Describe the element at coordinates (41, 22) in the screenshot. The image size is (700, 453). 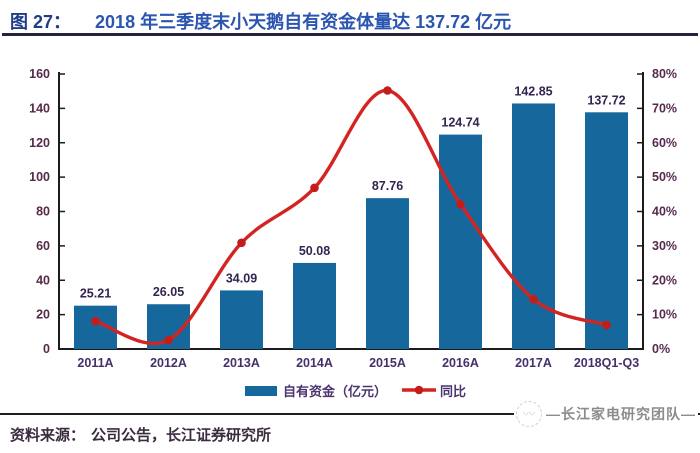
I see `figure-number: 图 27：` at that location.